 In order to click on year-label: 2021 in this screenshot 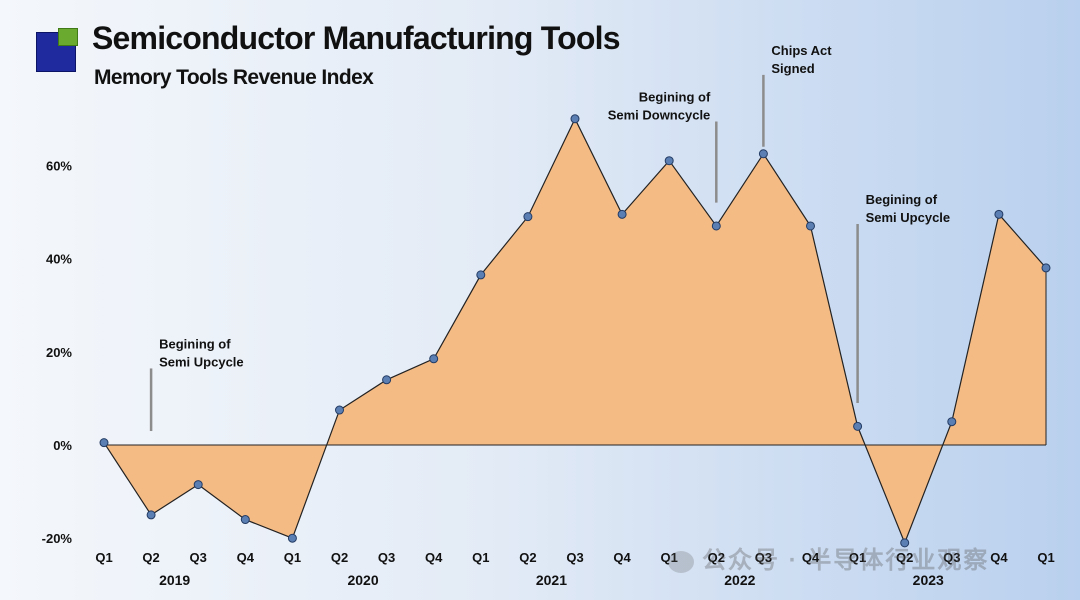, I will do `click(551, 580)`.